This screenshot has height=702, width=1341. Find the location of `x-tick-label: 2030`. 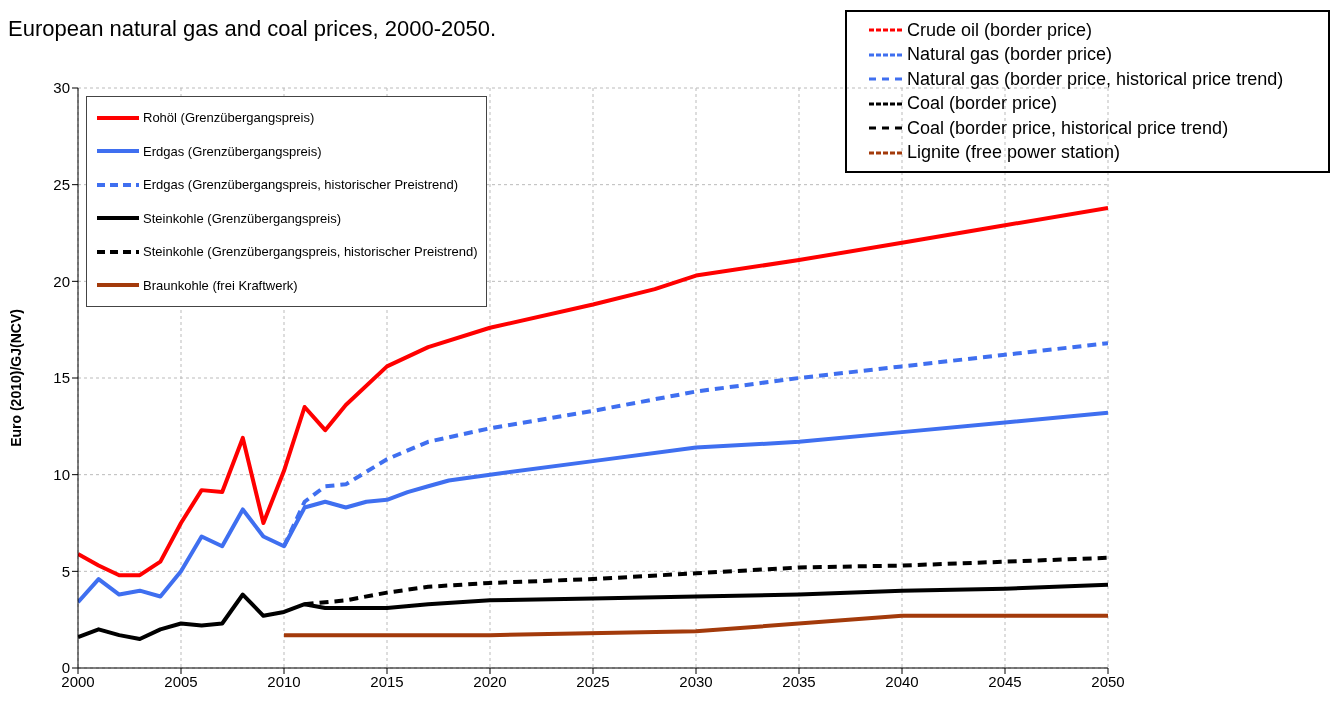

x-tick-label: 2030 is located at coordinates (696, 681).